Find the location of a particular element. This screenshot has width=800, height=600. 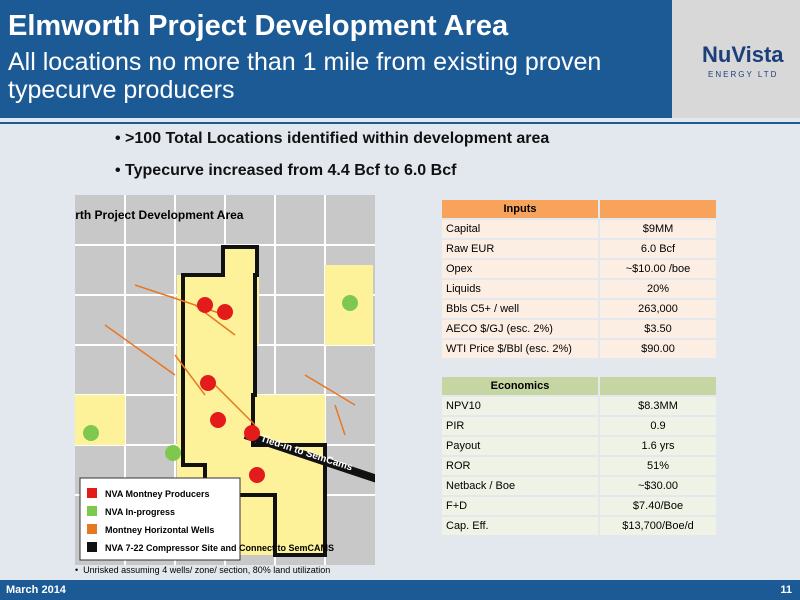

row-value: $7.40/Boe is located at coordinates (658, 506).